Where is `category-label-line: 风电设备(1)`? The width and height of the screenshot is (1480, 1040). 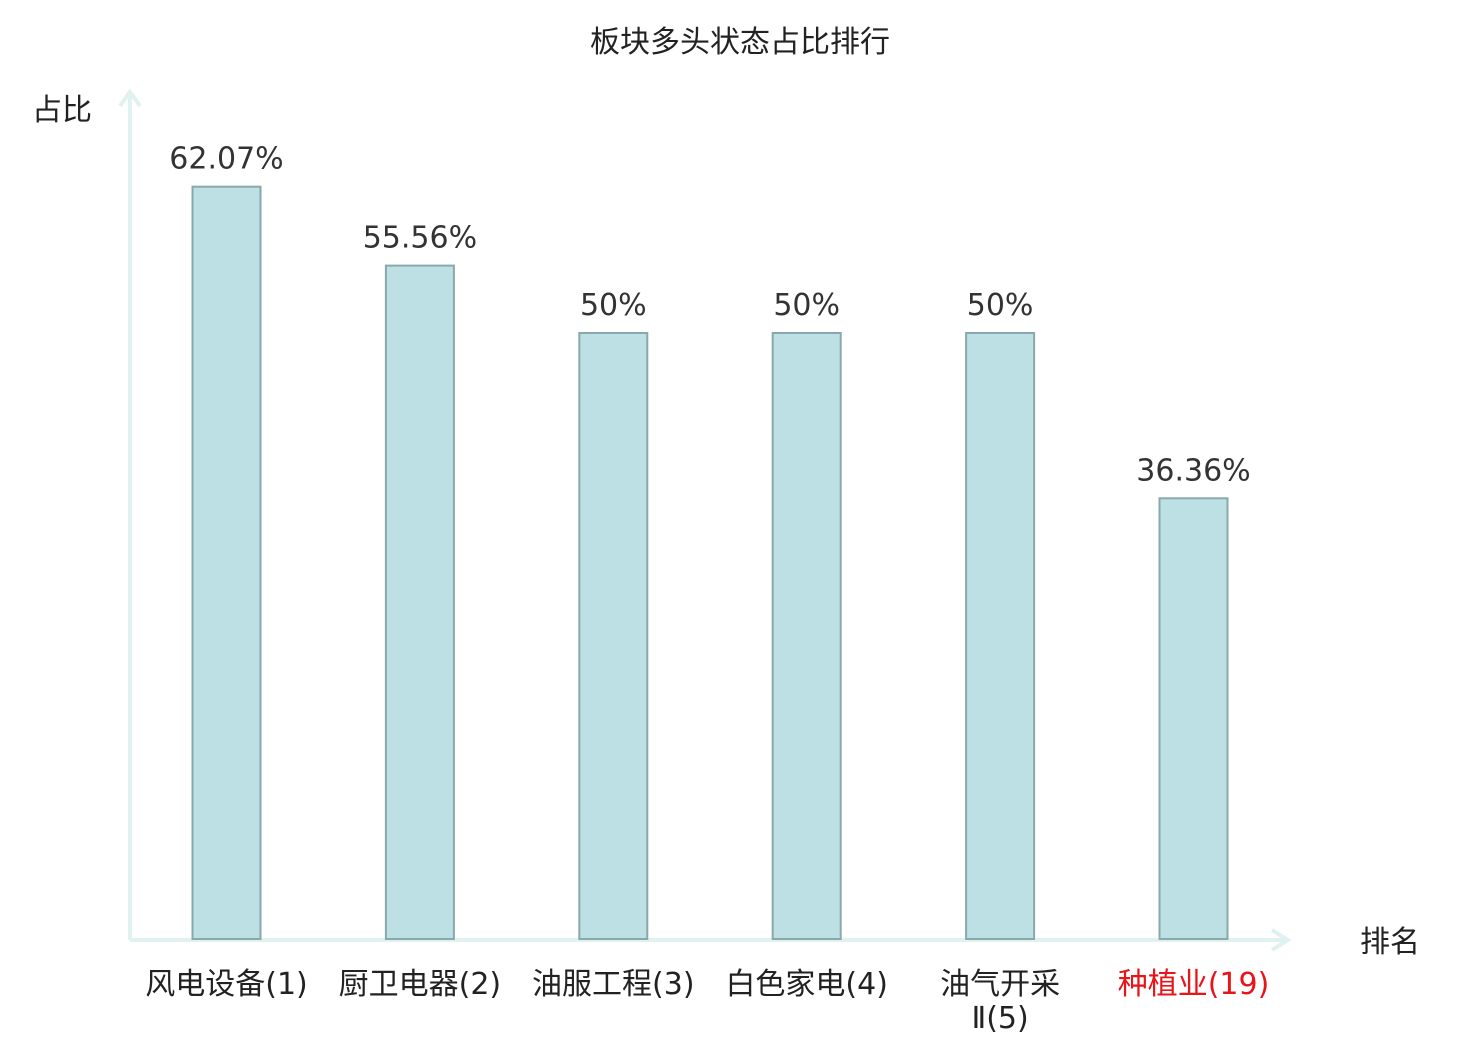
category-label-line: 风电设备(1) is located at coordinates (226, 984).